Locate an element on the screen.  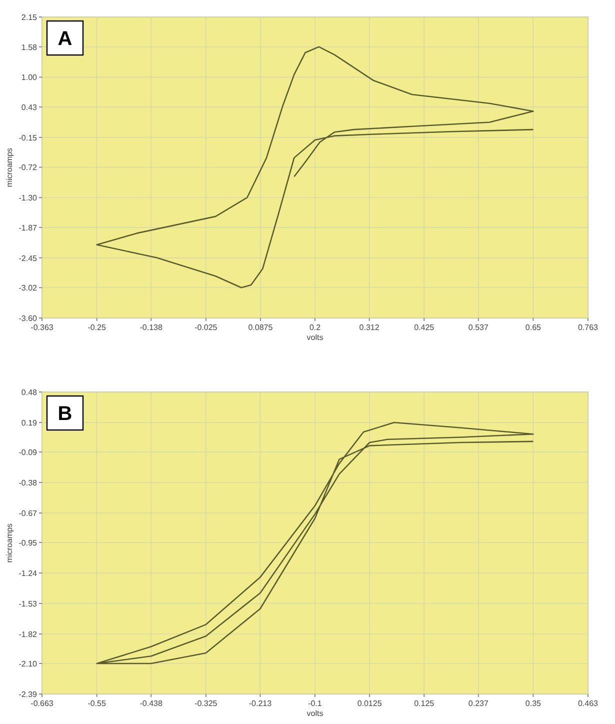
y-tick-label: 0.43 is located at coordinates (29, 107).